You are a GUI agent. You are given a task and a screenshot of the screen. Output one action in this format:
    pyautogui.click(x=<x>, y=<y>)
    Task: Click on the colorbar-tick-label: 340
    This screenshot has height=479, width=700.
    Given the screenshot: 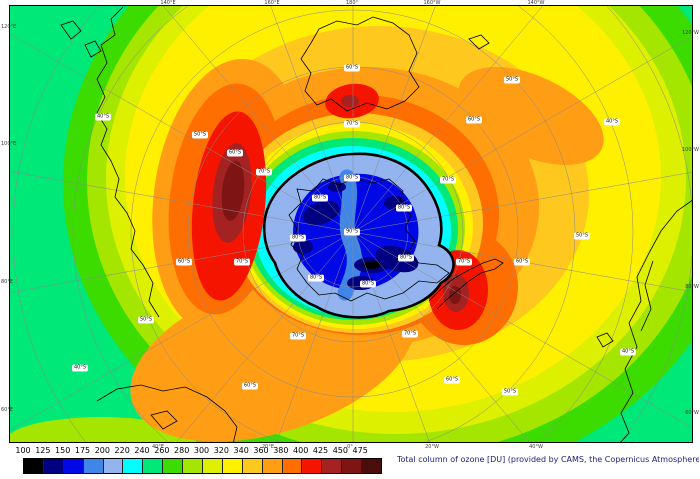 What is the action you would take?
    pyautogui.click(x=241, y=450)
    